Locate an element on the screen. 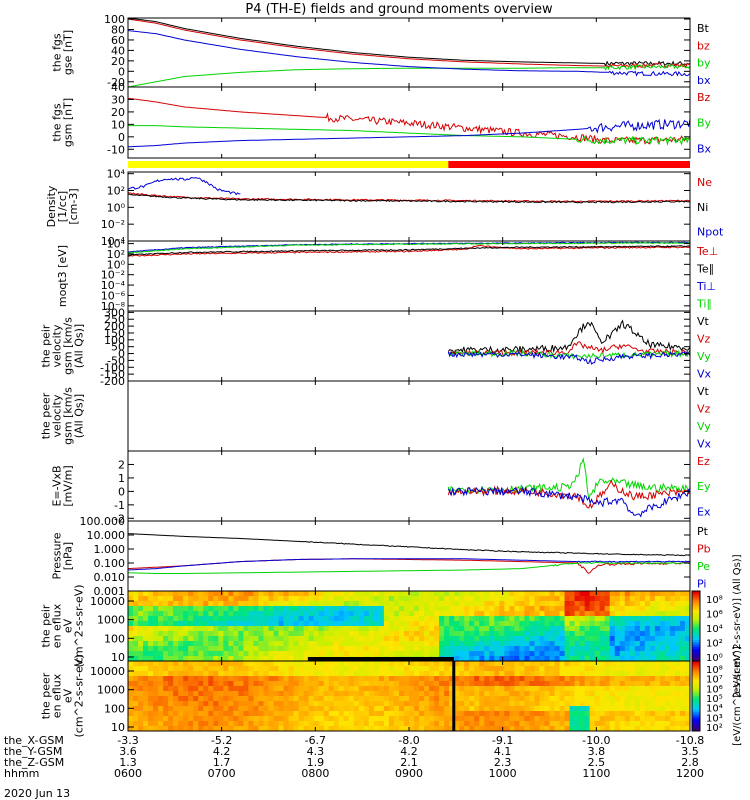  legend-entry-vz: Vz is located at coordinates (704, 409).